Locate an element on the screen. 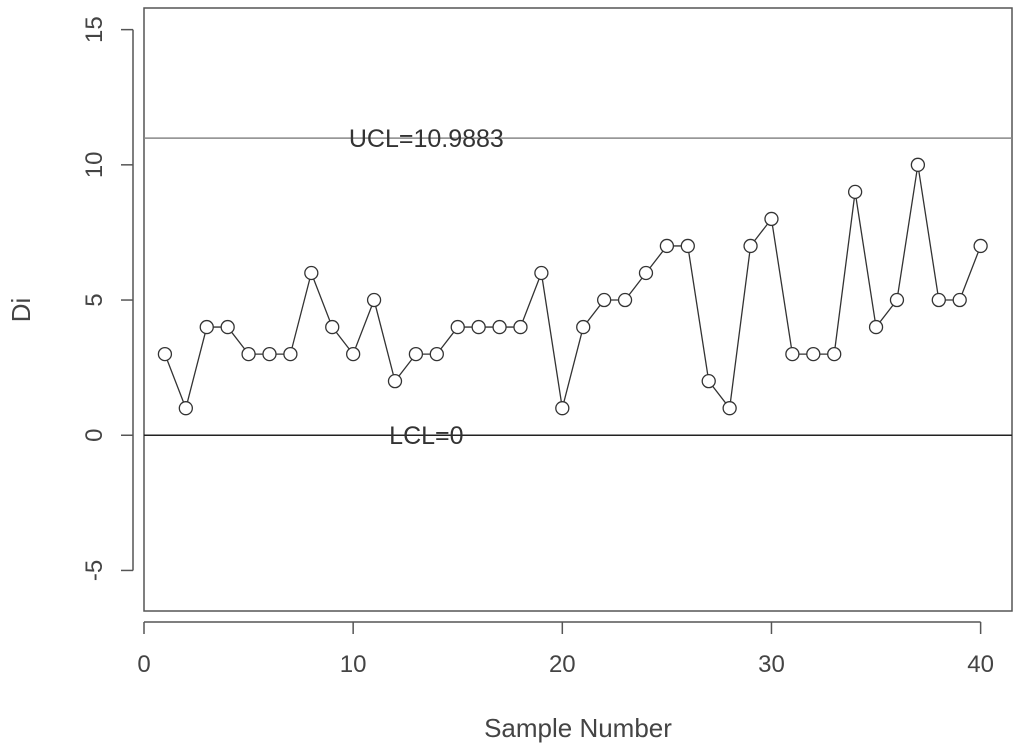  y-tick-label: 15 is located at coordinates (94, 29).